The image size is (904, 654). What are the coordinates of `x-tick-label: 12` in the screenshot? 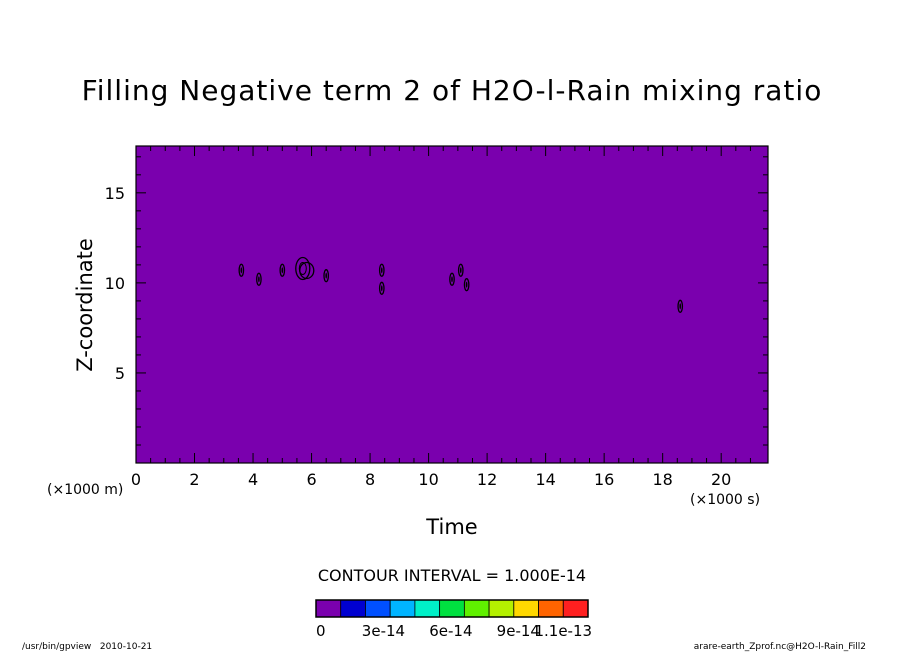 It's located at (487, 479).